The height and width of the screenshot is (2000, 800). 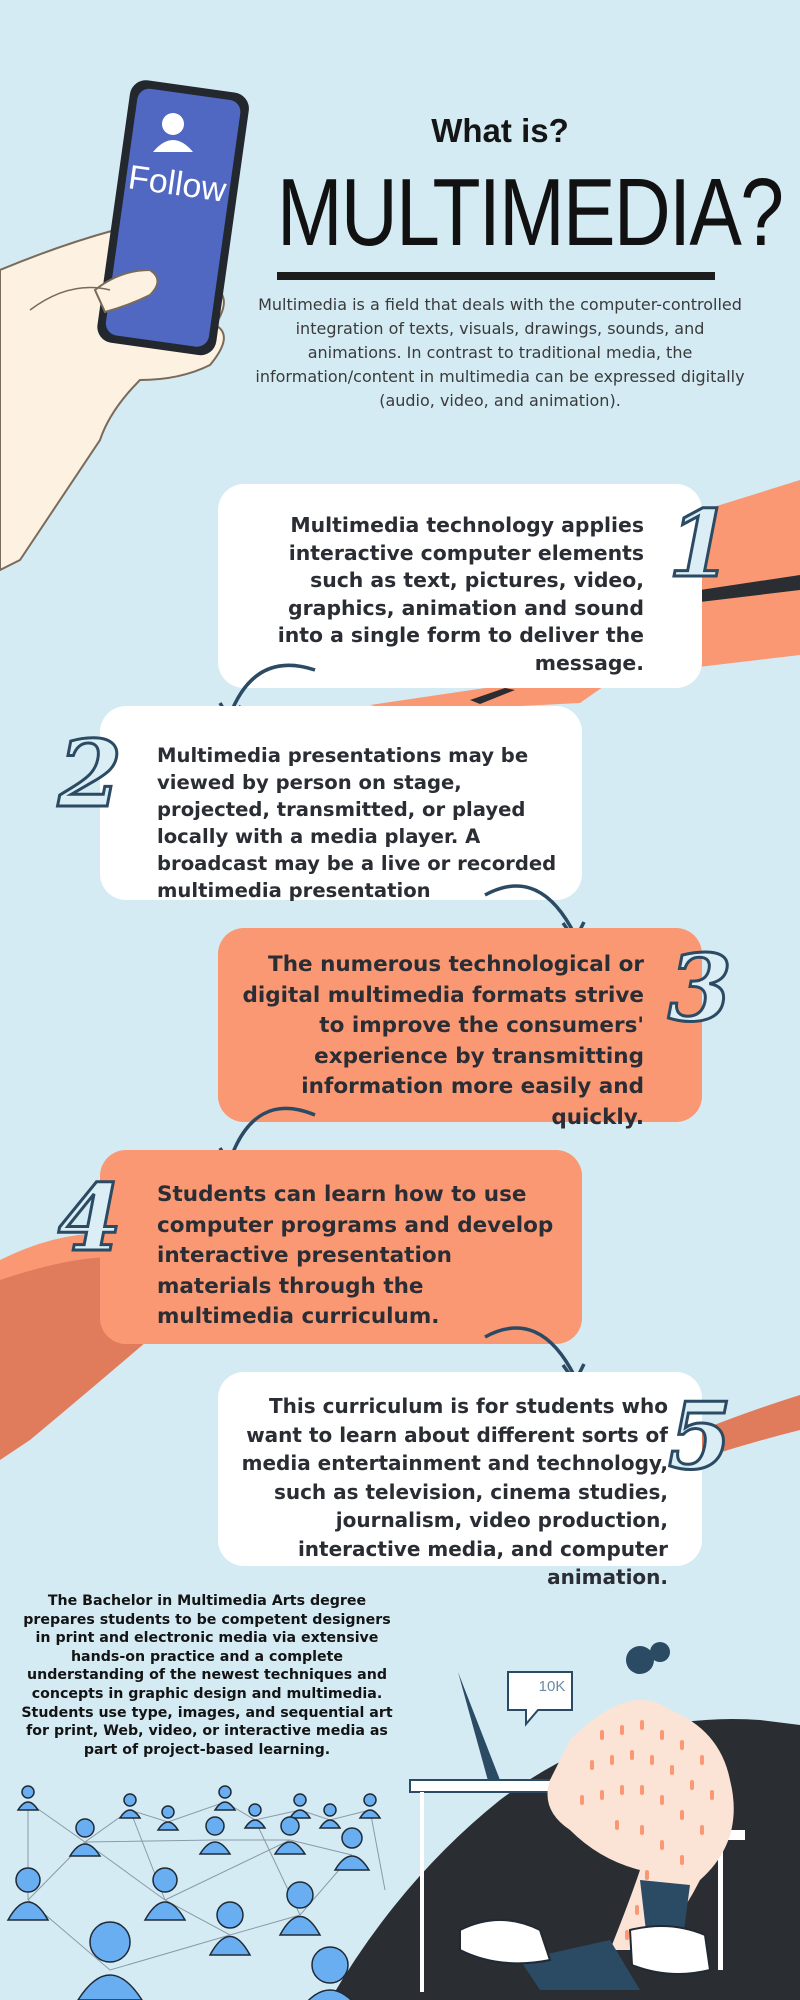 What do you see at coordinates (577, 1817) in the screenshot?
I see `person-laptop-illustration` at bounding box center [577, 1817].